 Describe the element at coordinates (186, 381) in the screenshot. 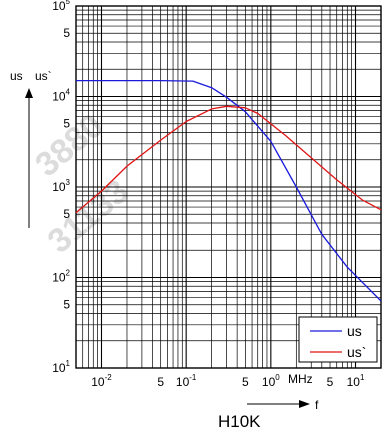

I see `x-tick-label: 10⁻¹` at that location.